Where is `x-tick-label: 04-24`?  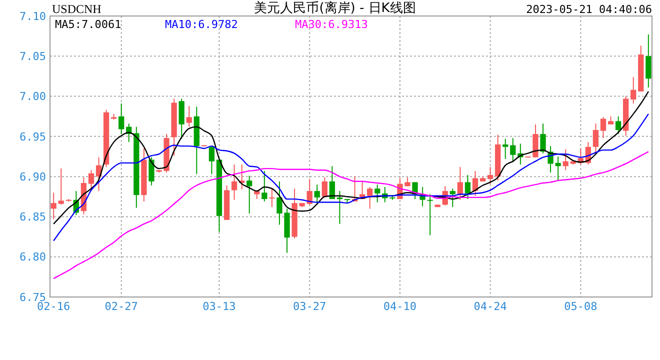
x-tick-label: 04-24 is located at coordinates (491, 306).